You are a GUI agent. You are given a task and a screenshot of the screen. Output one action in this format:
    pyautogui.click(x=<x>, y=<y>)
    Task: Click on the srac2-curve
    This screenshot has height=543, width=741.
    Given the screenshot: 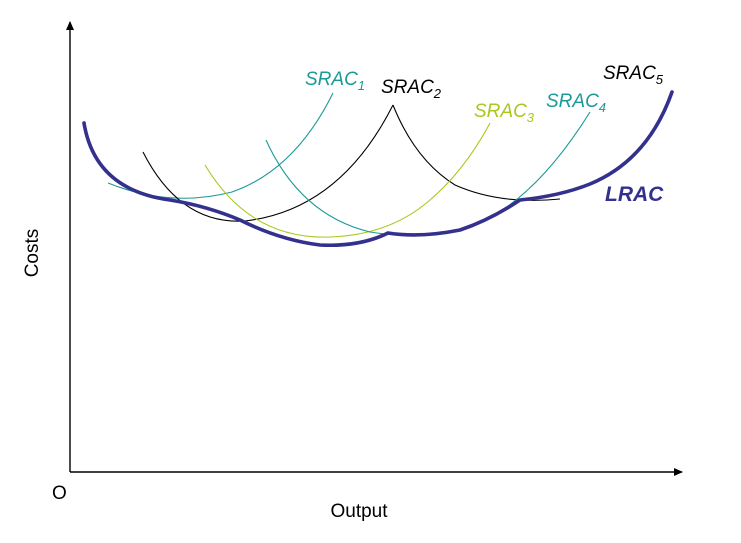 What is the action you would take?
    pyautogui.click(x=268, y=163)
    